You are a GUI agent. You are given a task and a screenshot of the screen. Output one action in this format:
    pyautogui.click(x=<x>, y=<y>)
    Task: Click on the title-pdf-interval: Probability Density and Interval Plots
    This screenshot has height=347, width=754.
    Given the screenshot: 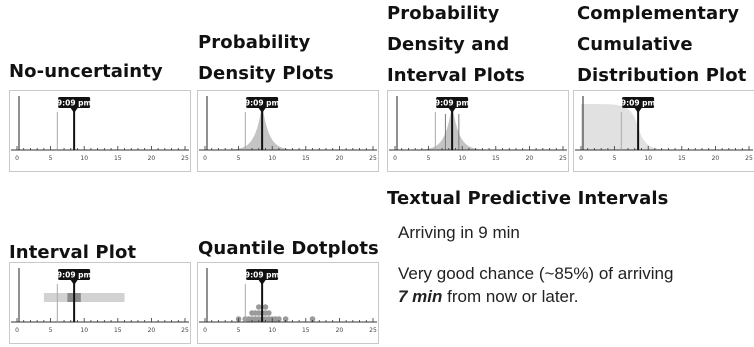 What is the action you would take?
    pyautogui.click(x=456, y=44)
    